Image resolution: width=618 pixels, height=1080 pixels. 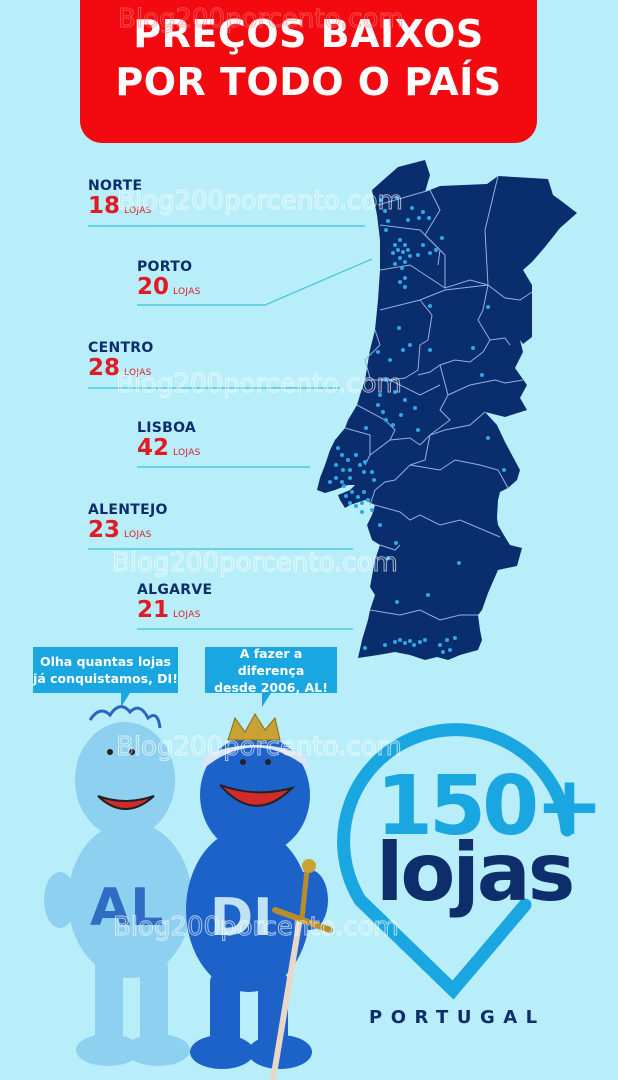 What do you see at coordinates (254, 727) in the screenshot?
I see `crown-icon` at bounding box center [254, 727].